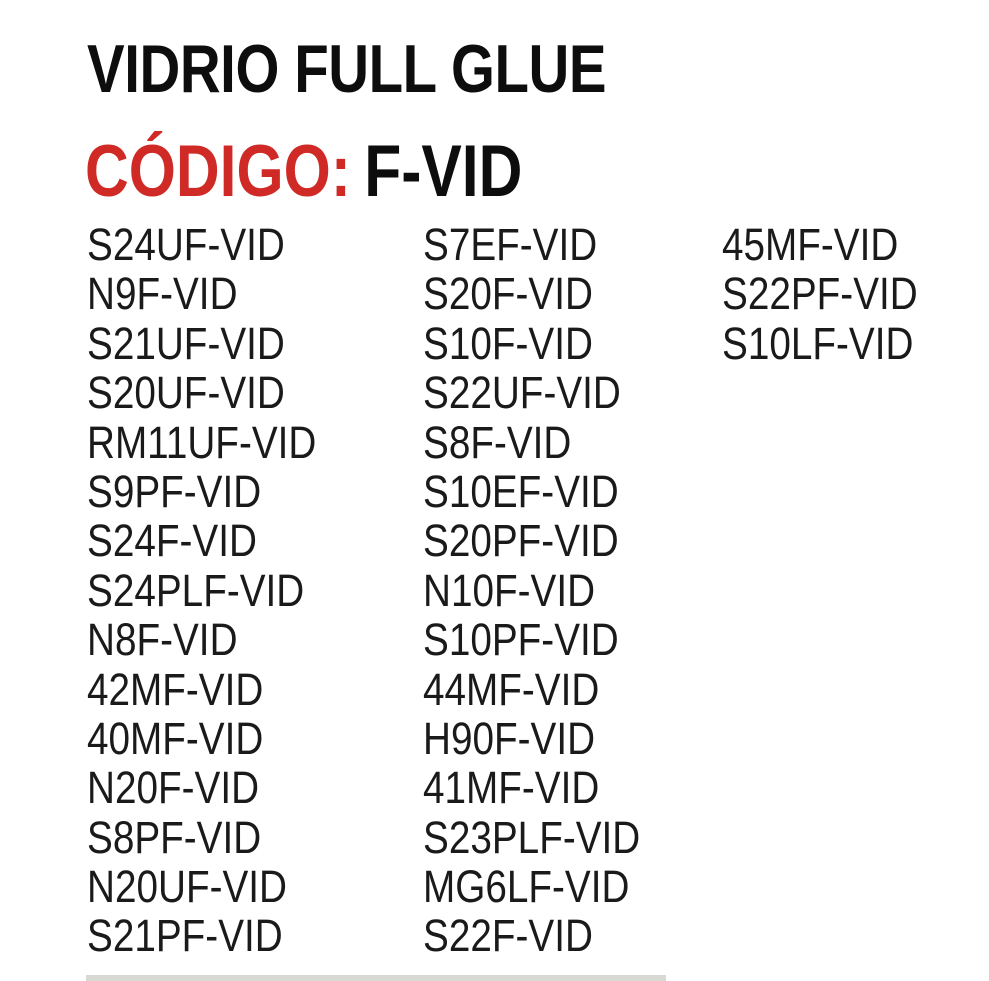  I want to click on list-item: S21UF-VID, so click(186, 343).